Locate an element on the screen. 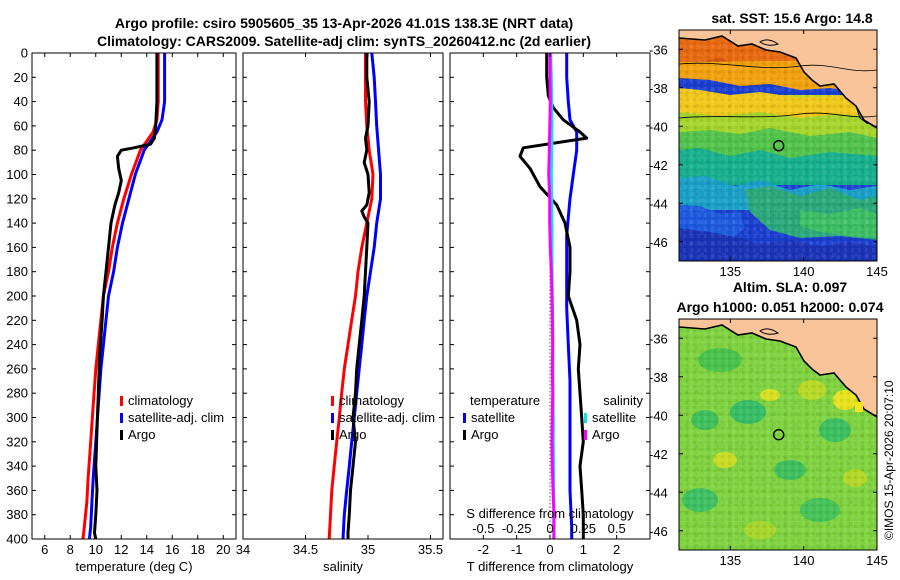 This screenshot has height=580, width=900. secondary-tick-label: 0.5 is located at coordinates (617, 528).